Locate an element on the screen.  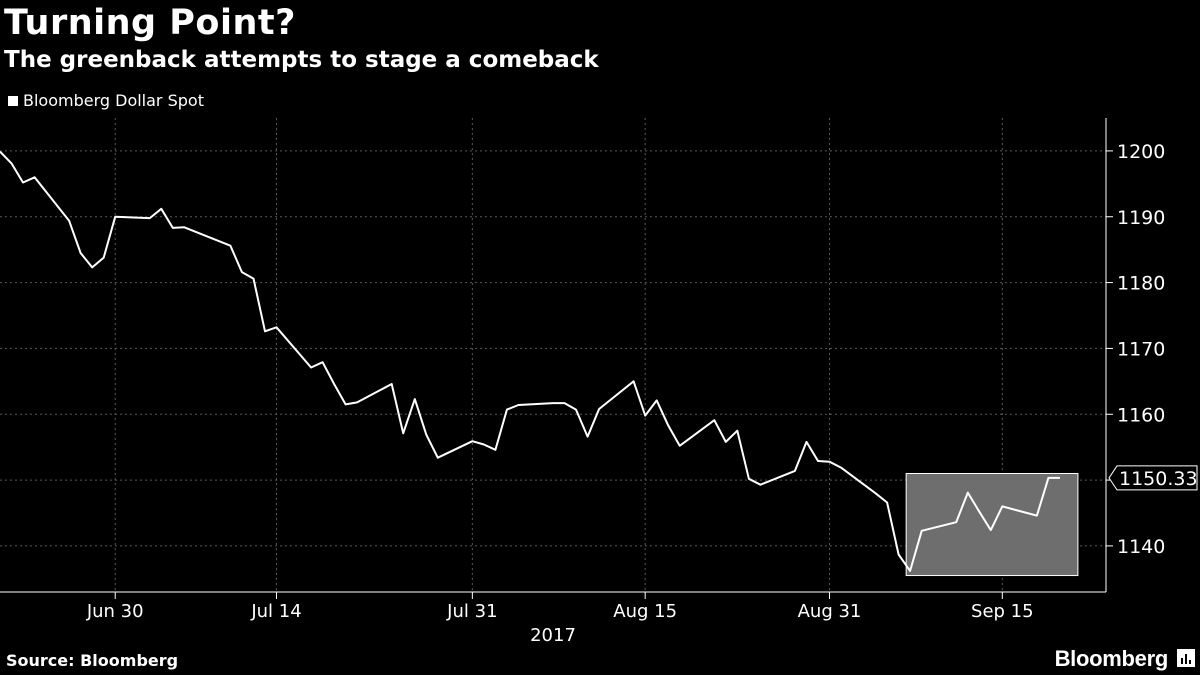
y-tick-label: 1180 is located at coordinates (1141, 284).